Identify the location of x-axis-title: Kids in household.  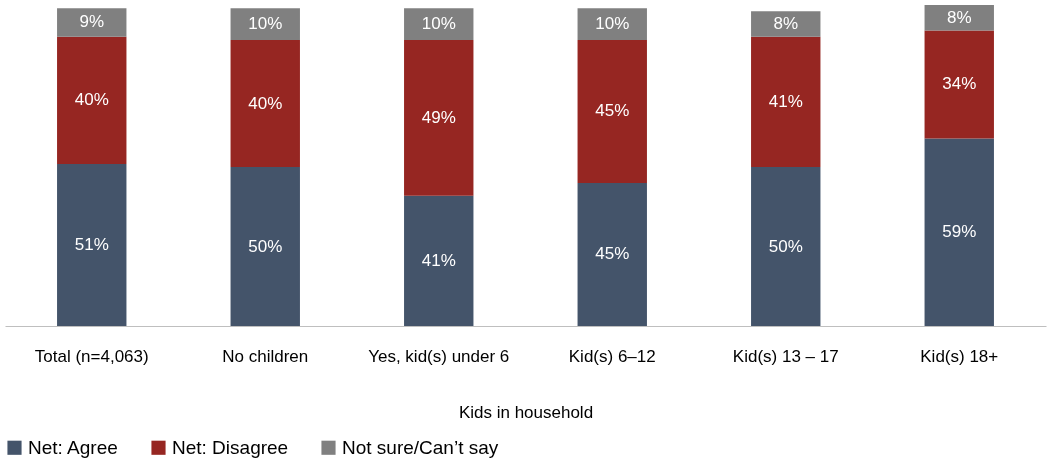
(526, 412).